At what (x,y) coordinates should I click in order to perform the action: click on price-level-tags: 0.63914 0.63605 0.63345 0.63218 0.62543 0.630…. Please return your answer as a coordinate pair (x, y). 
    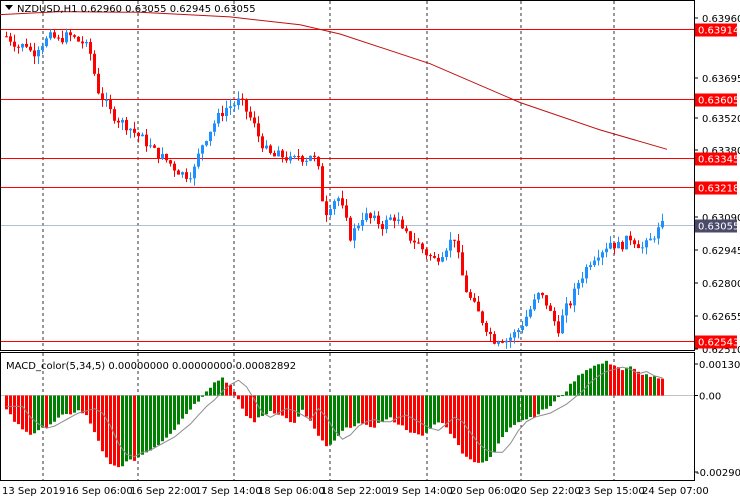
    Looking at the image, I should click on (717, 186).